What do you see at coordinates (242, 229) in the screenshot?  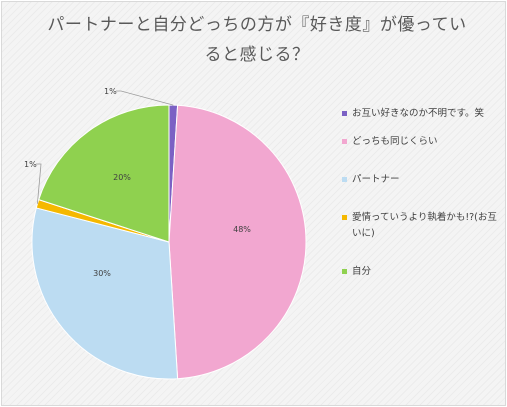 I see `data-label: 48%` at bounding box center [242, 229].